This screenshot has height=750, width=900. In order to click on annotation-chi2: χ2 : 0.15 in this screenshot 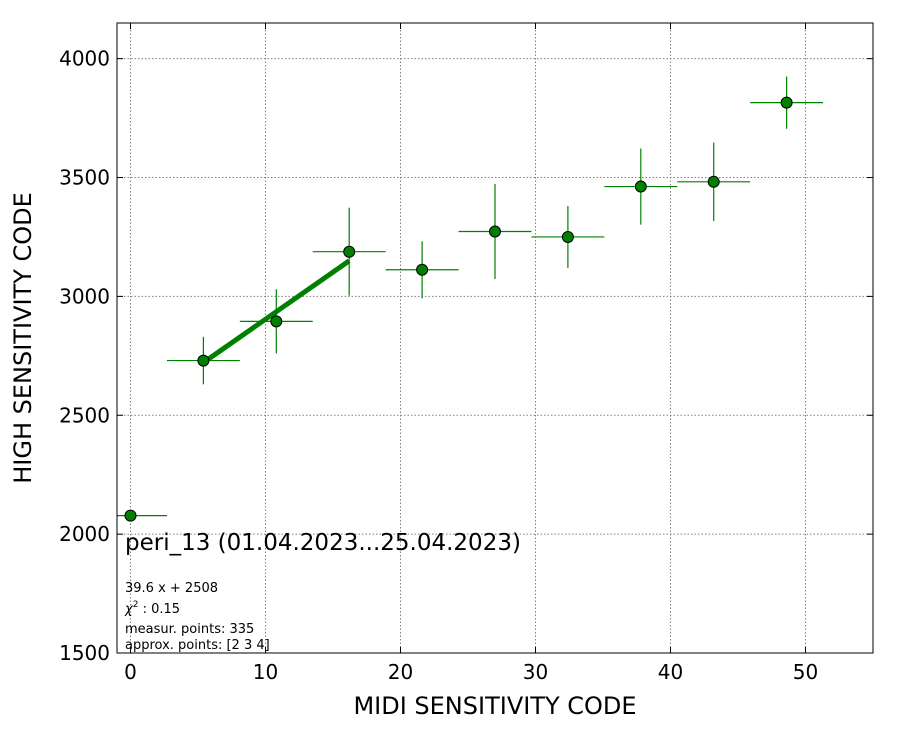, I will do `click(152, 608)`.